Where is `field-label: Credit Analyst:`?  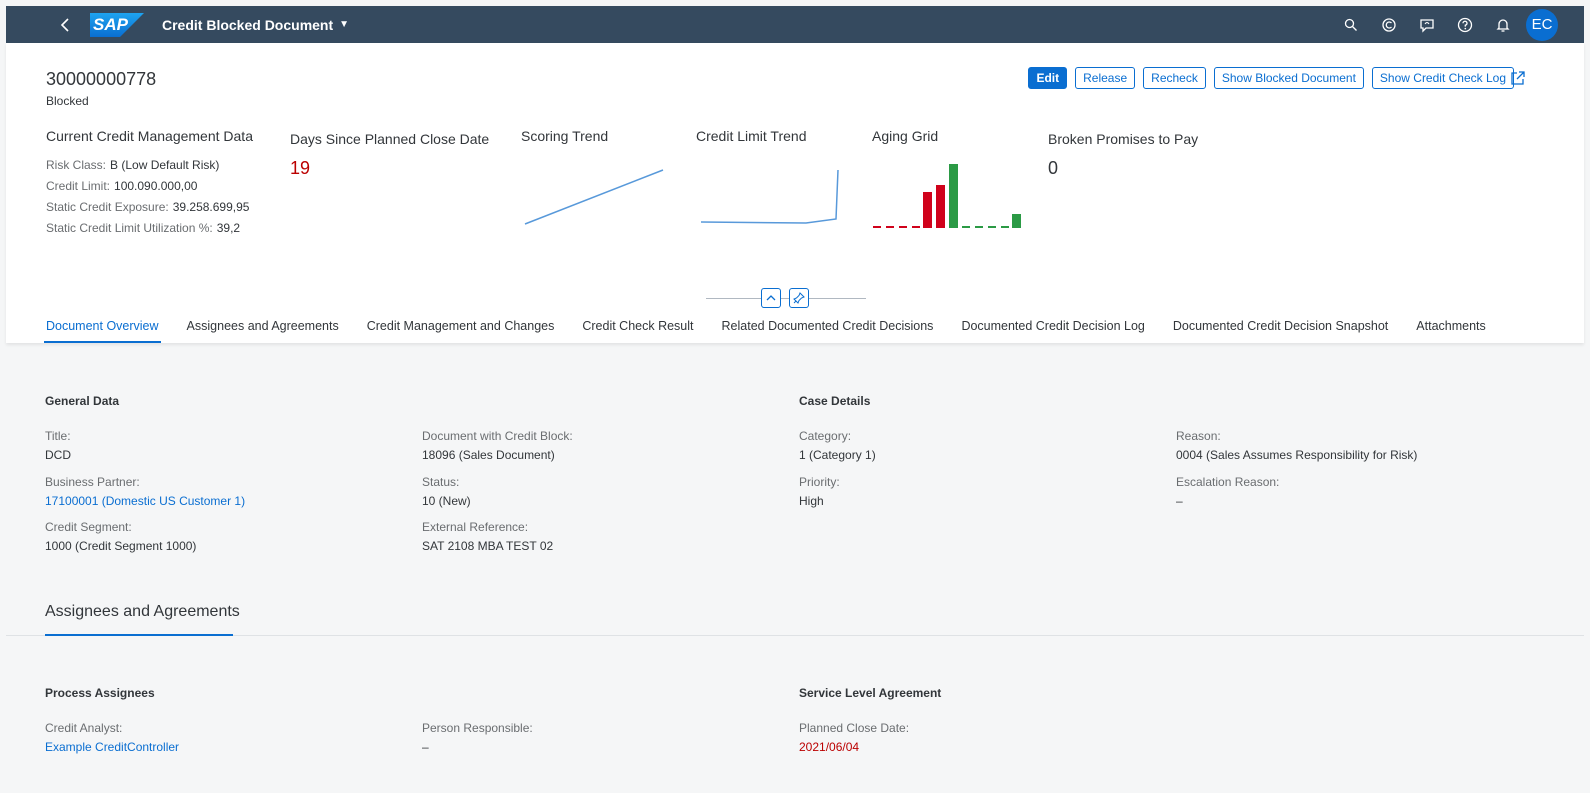 field-label: Credit Analyst: is located at coordinates (84, 728).